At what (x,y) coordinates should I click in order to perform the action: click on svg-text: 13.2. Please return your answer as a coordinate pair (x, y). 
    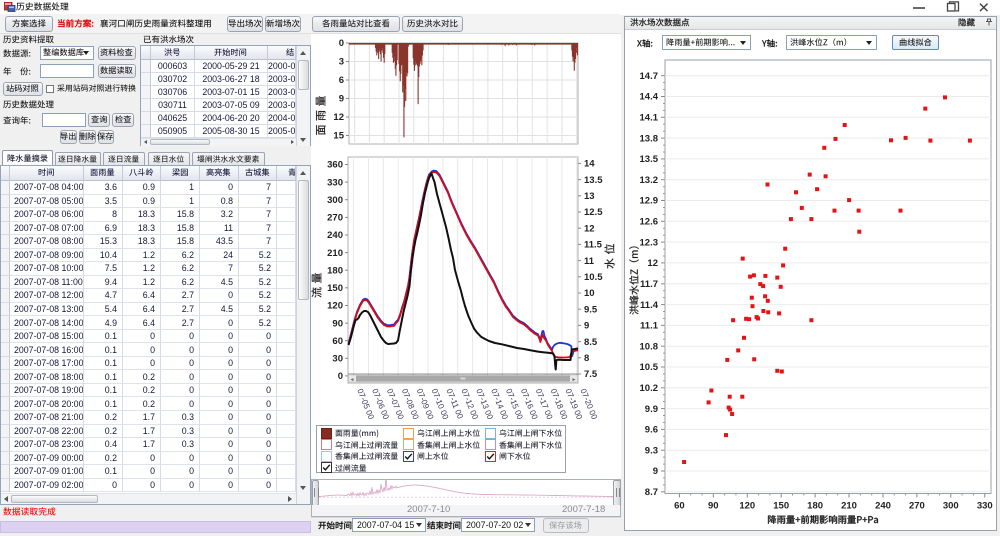
    Looking at the image, I should click on (649, 180).